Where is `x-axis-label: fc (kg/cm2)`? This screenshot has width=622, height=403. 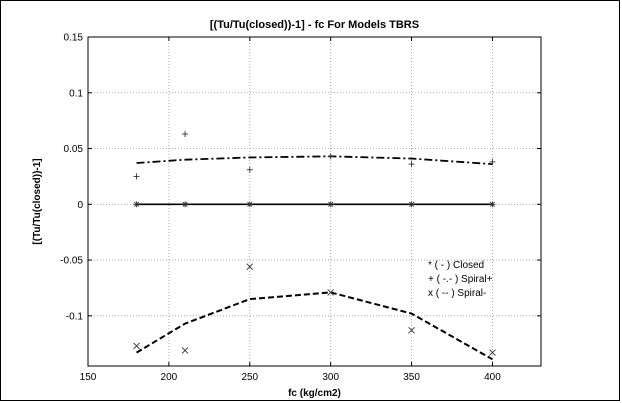 x-axis-label: fc (kg/cm2) is located at coordinates (314, 393).